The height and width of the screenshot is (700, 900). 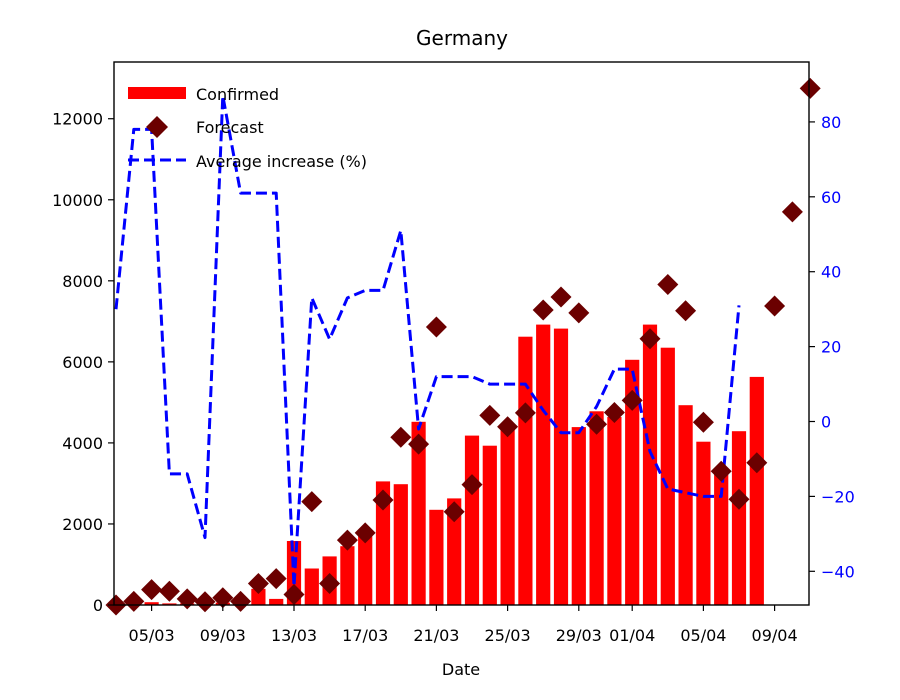 What do you see at coordinates (436, 635) in the screenshot?
I see `x-axis-tick-label: 21/03` at bounding box center [436, 635].